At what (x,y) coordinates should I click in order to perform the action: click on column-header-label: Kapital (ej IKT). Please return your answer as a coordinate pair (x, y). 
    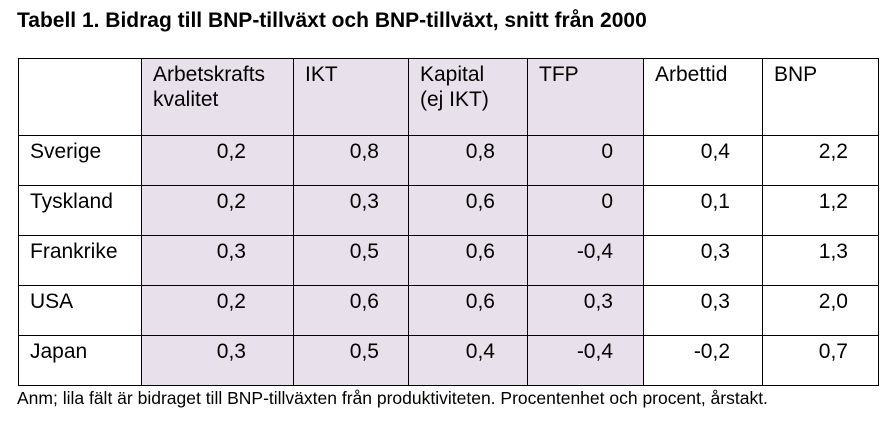
    Looking at the image, I should click on (454, 87).